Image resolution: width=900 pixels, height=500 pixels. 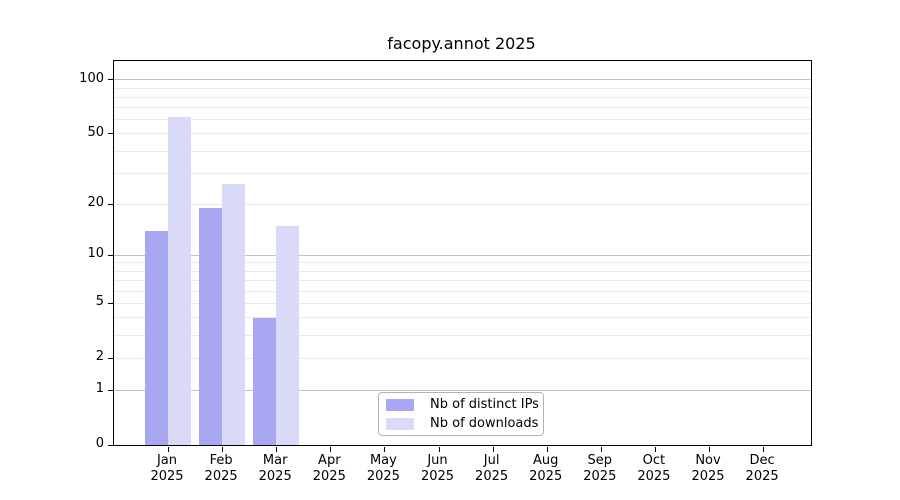 I want to click on legend-item-downloads: Nb of downloads, so click(x=462, y=423).